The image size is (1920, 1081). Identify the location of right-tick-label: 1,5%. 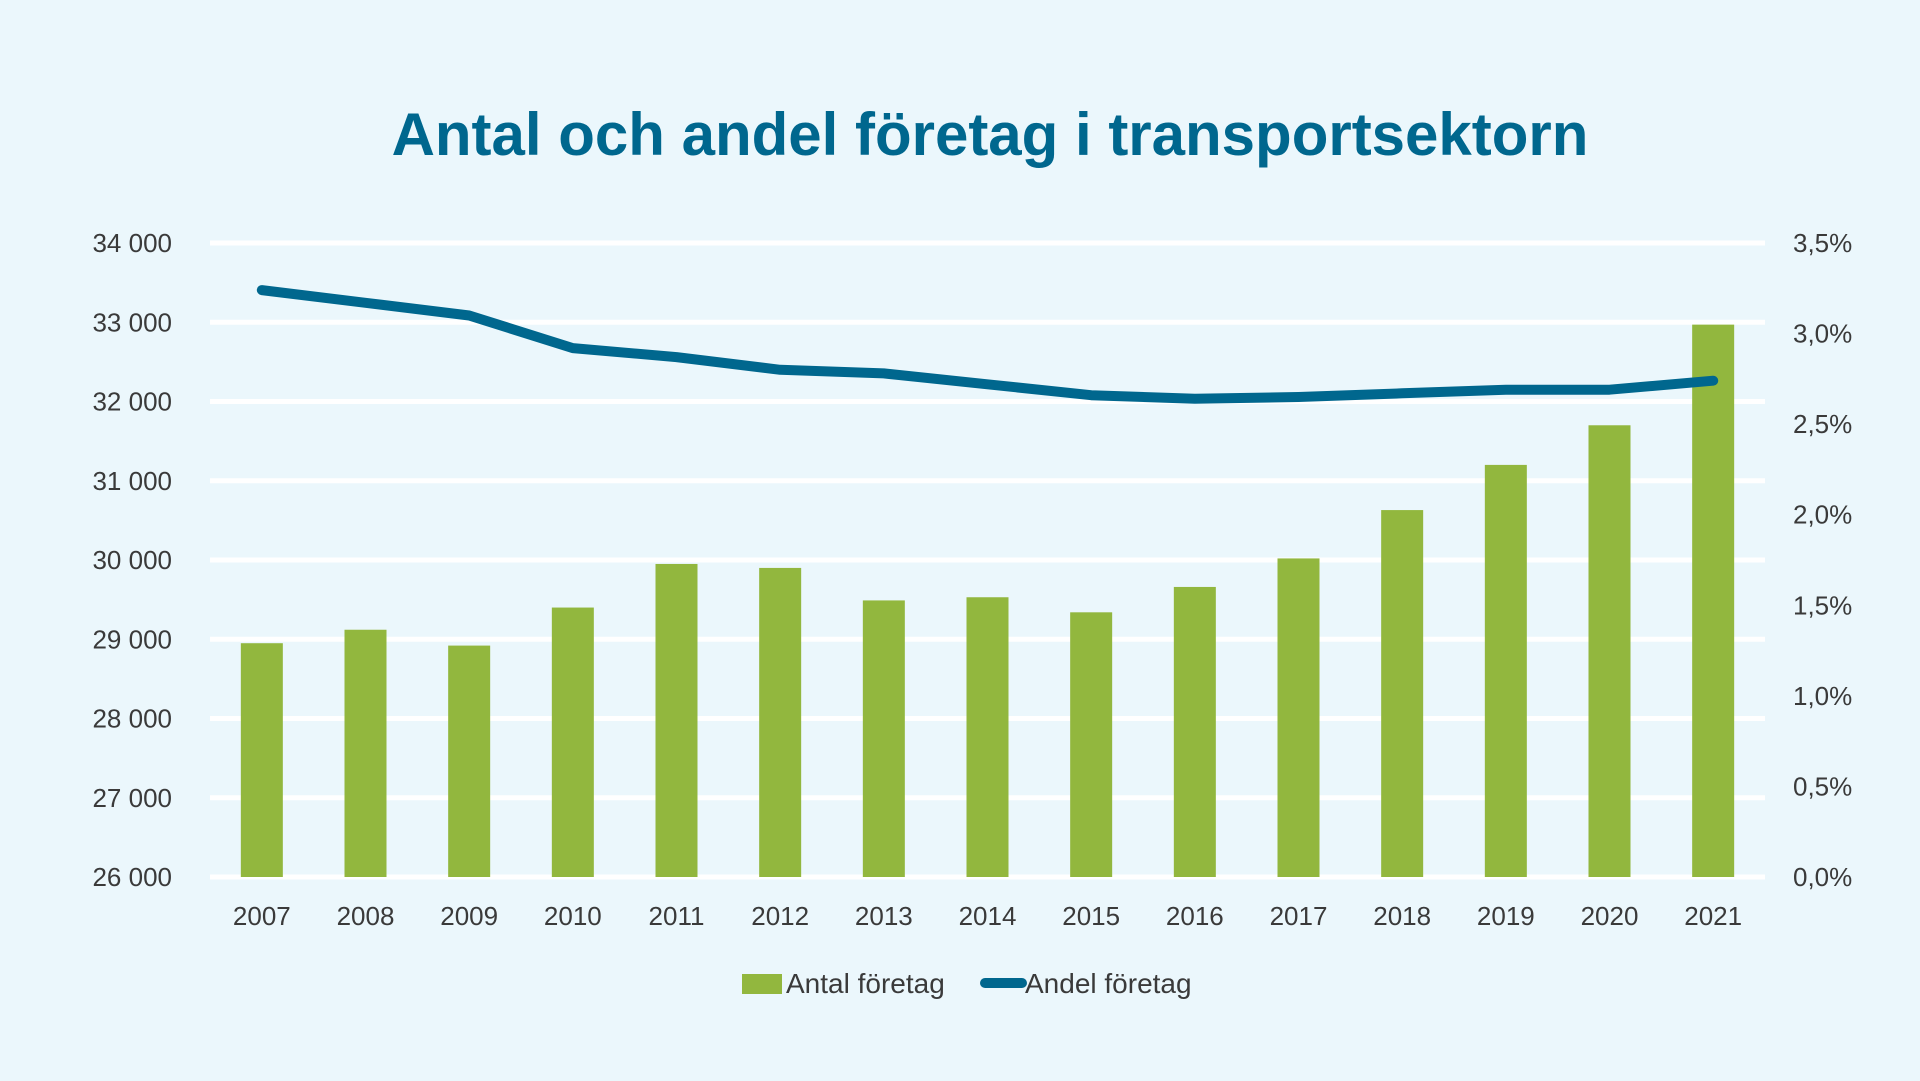
(1822, 605).